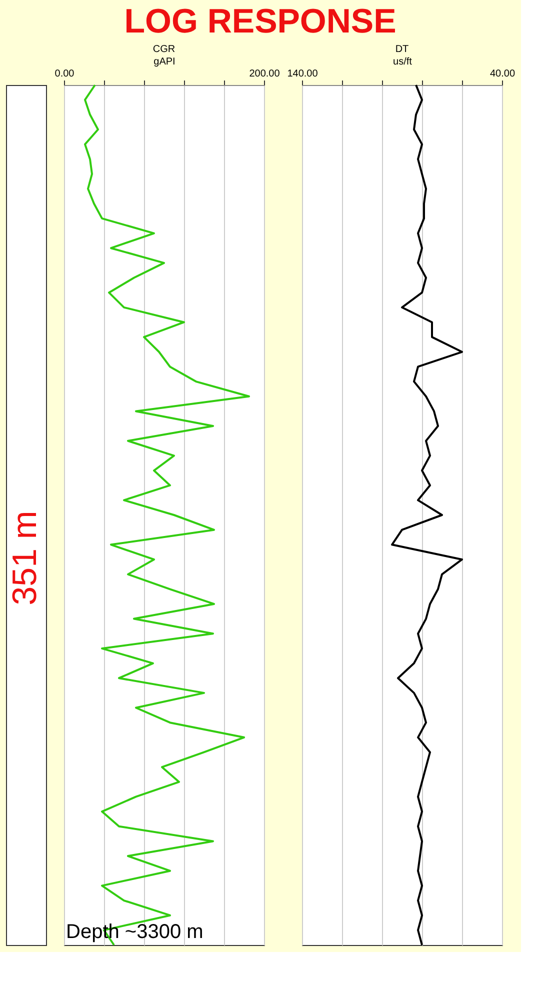 The width and height of the screenshot is (545, 1000). I want to click on x-axis-title: us/ft, so click(402, 62).